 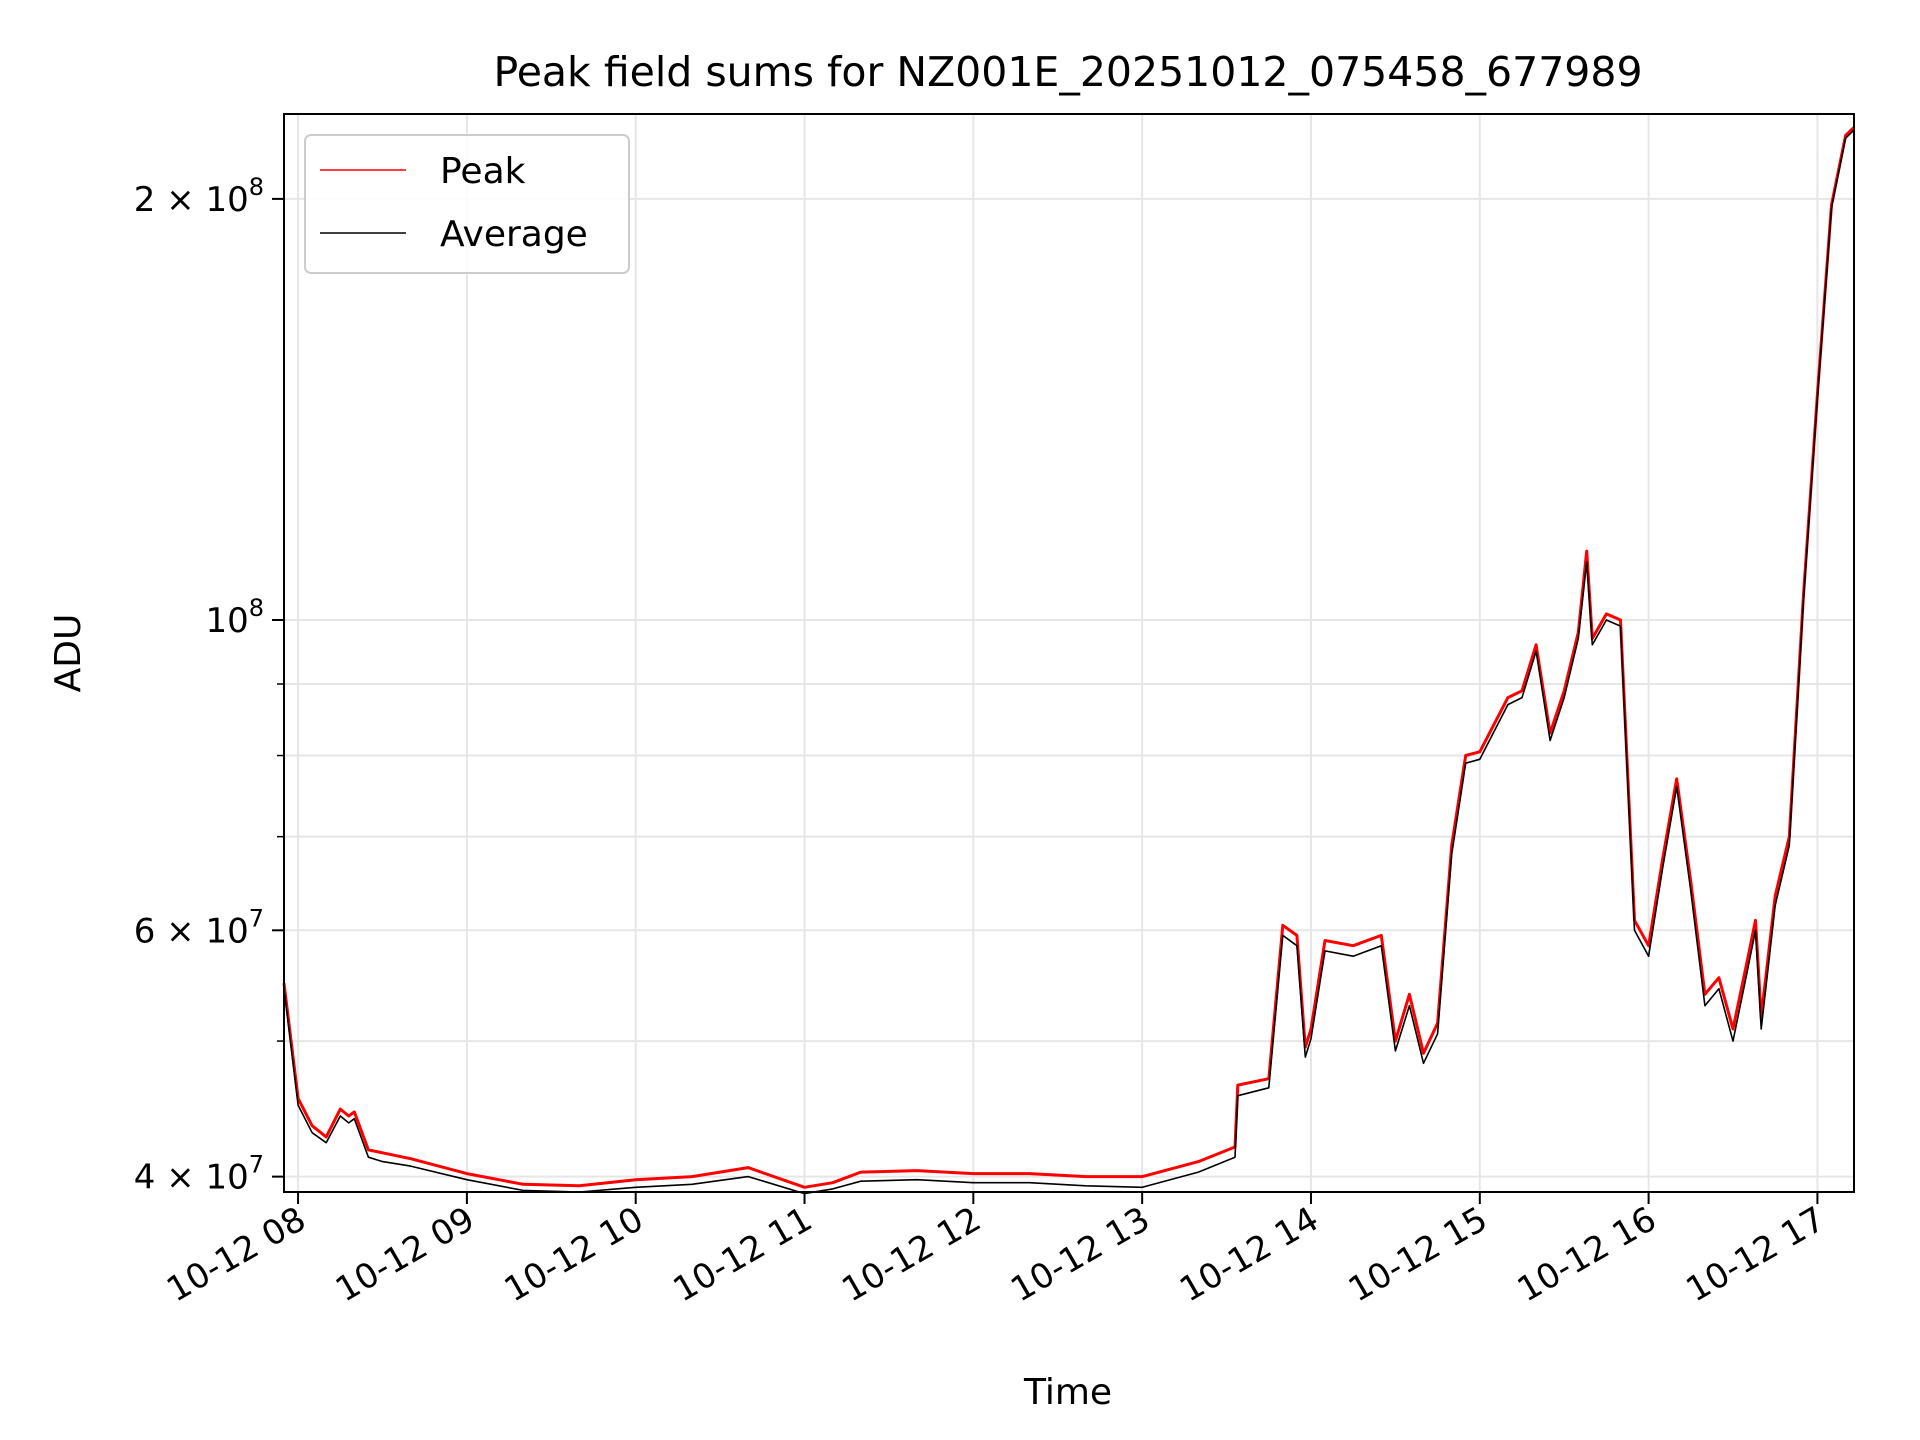 What do you see at coordinates (514, 234) in the screenshot?
I see `legend-label-average: Average` at bounding box center [514, 234].